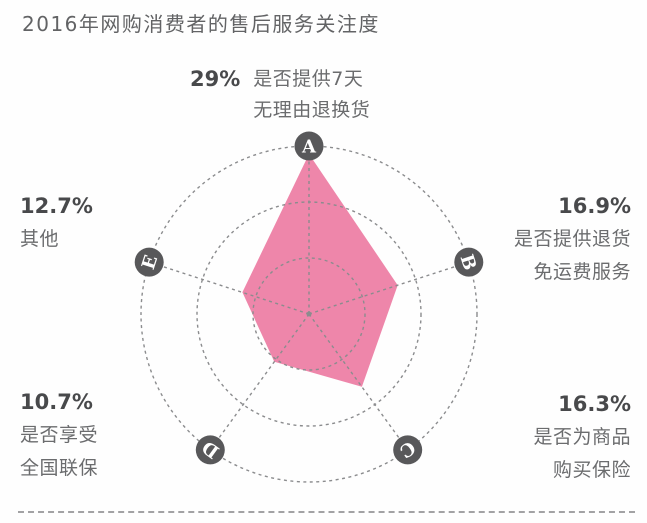 The height and width of the screenshot is (523, 647). What do you see at coordinates (582, 272) in the screenshot?
I see `axis-text-B2: 免运费服务` at bounding box center [582, 272].